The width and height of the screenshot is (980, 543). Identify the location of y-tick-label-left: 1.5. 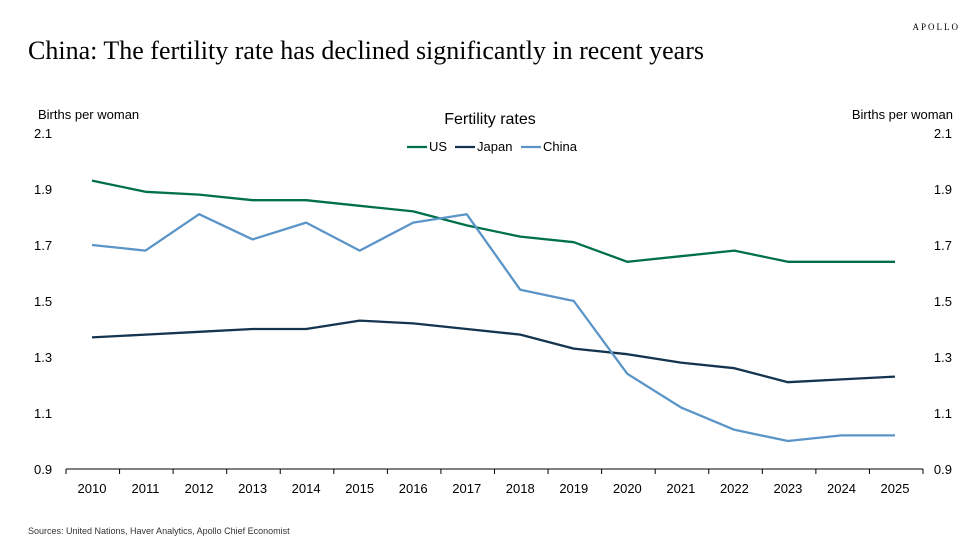
(43, 301).